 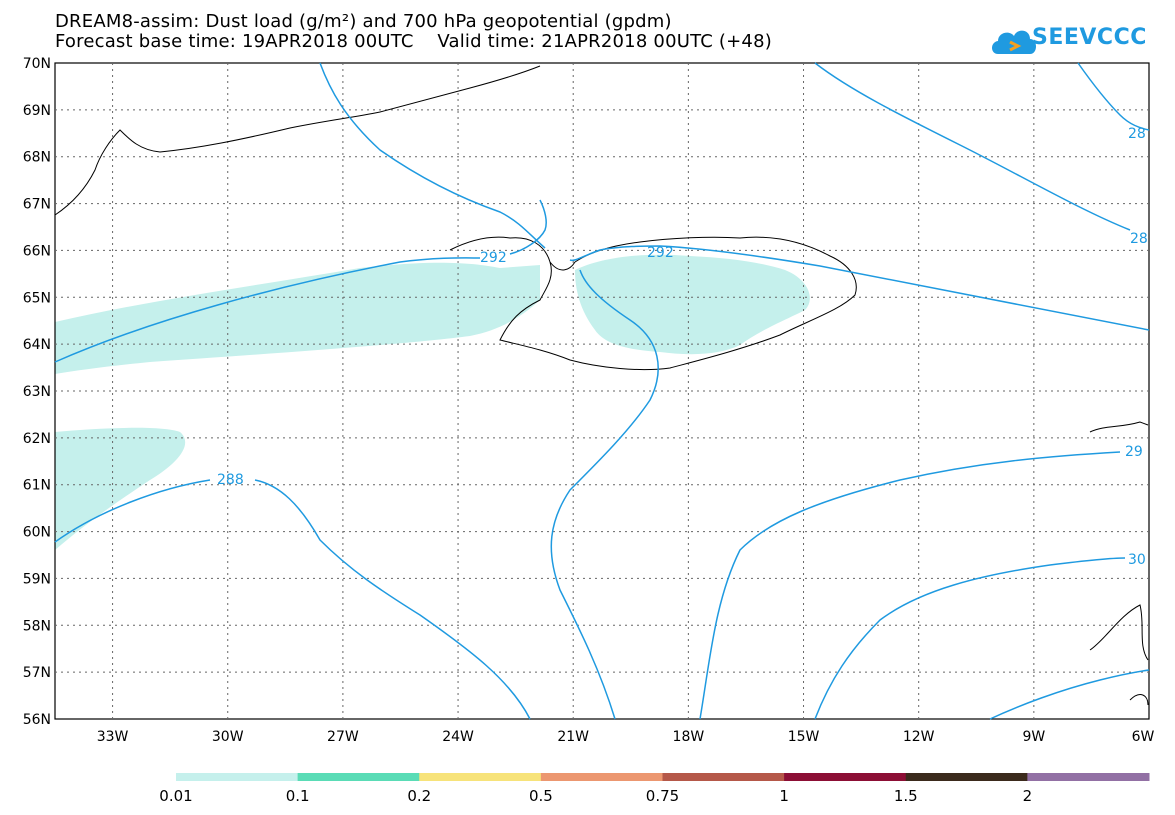 I want to click on lat-label: 69N, so click(x=37, y=111).